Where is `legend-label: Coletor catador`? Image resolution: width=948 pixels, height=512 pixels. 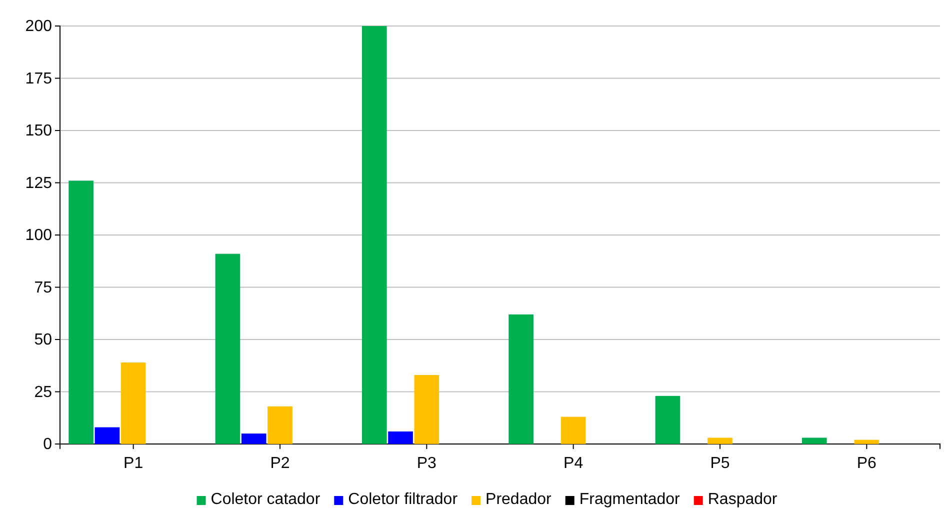
legend-label: Coletor catador is located at coordinates (265, 499).